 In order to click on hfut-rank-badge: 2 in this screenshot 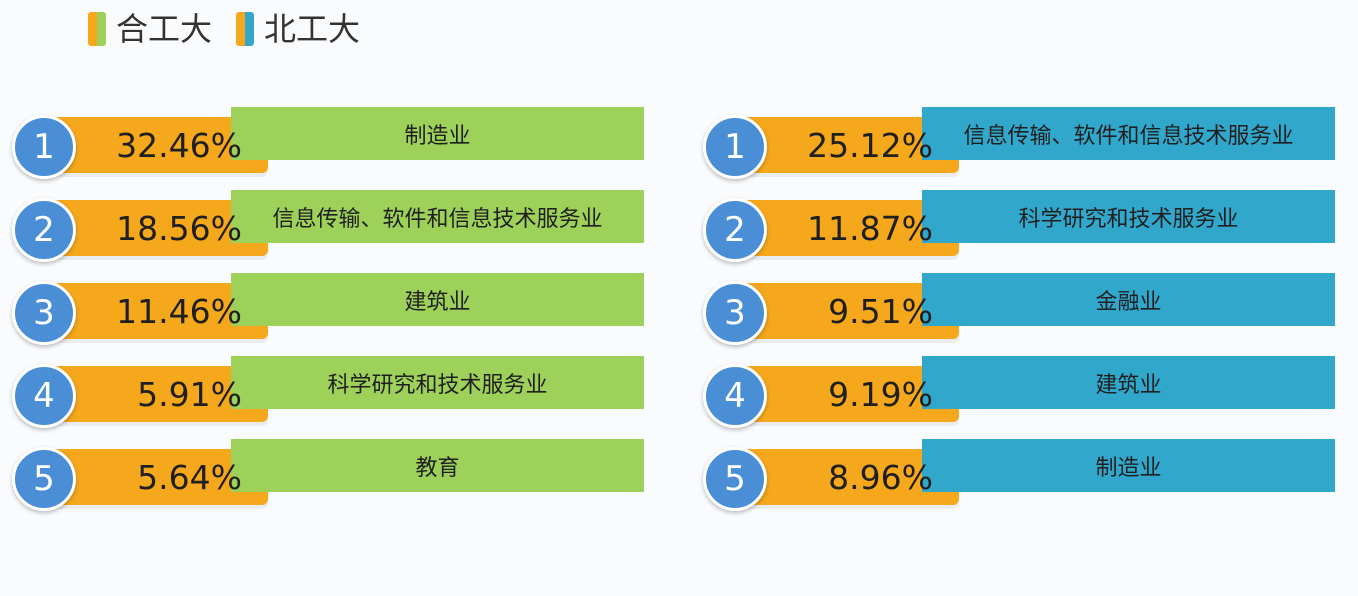, I will do `click(44, 230)`.